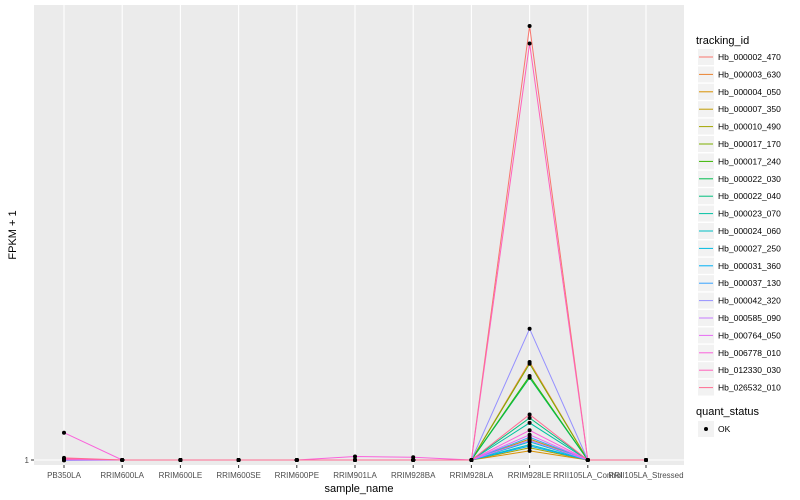 The width and height of the screenshot is (800, 500). What do you see at coordinates (749, 248) in the screenshot?
I see `legend-label: Hb_000027_250` at bounding box center [749, 248].